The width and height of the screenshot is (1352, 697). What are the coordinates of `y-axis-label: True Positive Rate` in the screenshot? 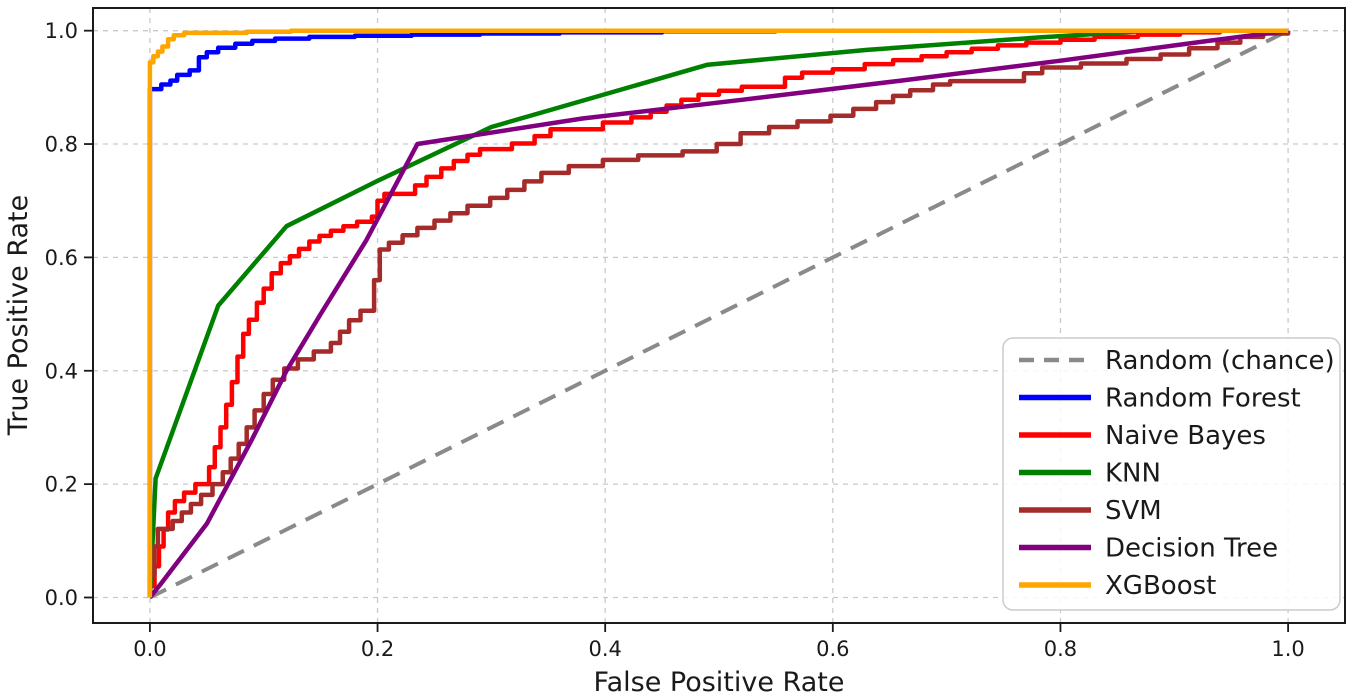 It's located at (18, 316).